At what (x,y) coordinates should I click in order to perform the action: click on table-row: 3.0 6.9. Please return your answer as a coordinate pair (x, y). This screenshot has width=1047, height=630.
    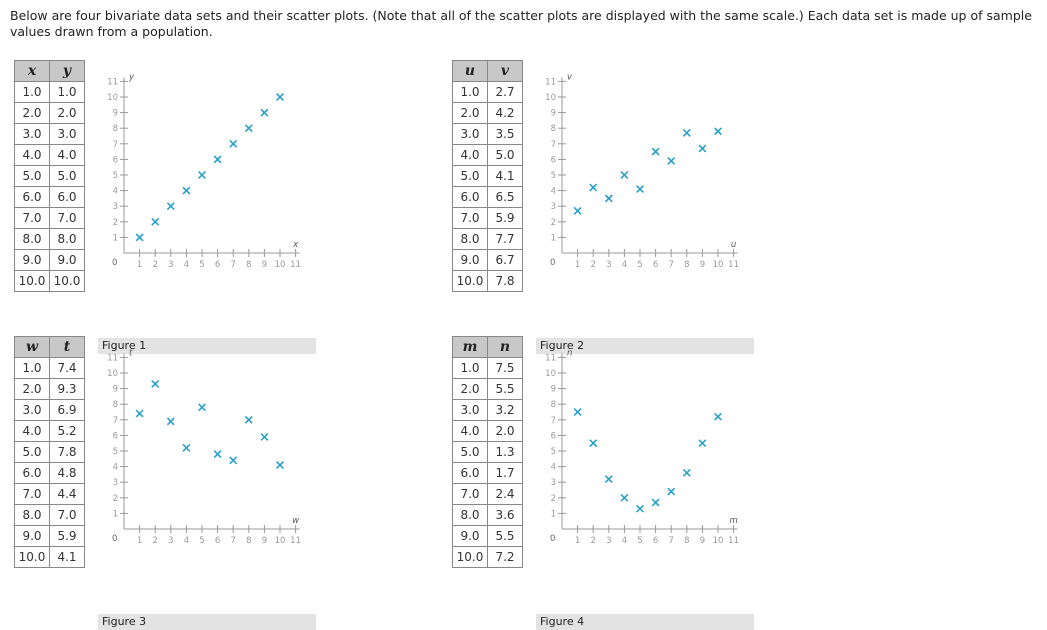
    Looking at the image, I should click on (49, 410).